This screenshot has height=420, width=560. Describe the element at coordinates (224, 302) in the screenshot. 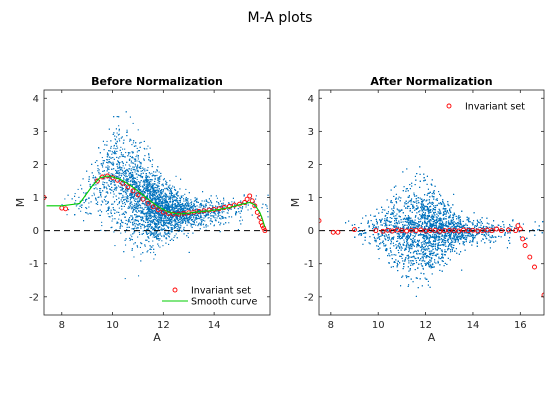

I see `legend-label: Smooth curve` at that location.